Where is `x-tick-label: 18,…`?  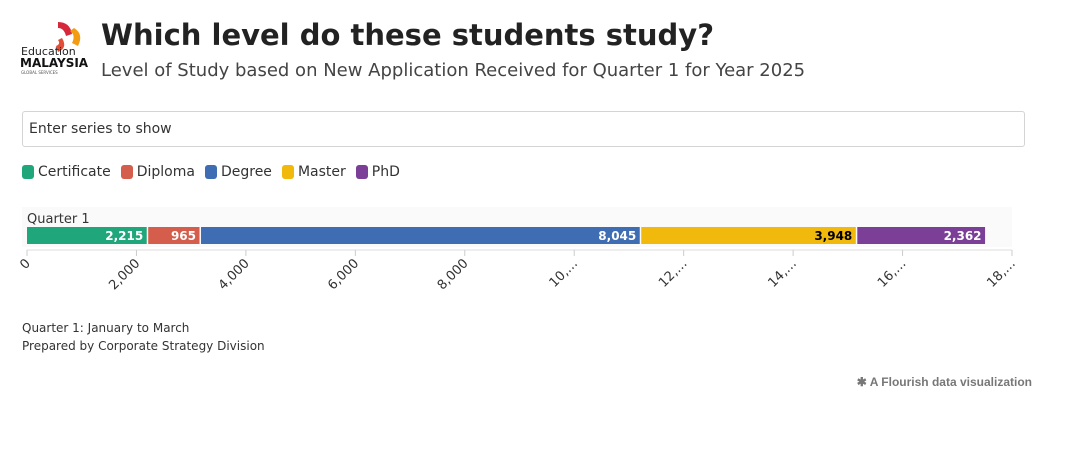
x-tick-label: 18,… is located at coordinates (1001, 273).